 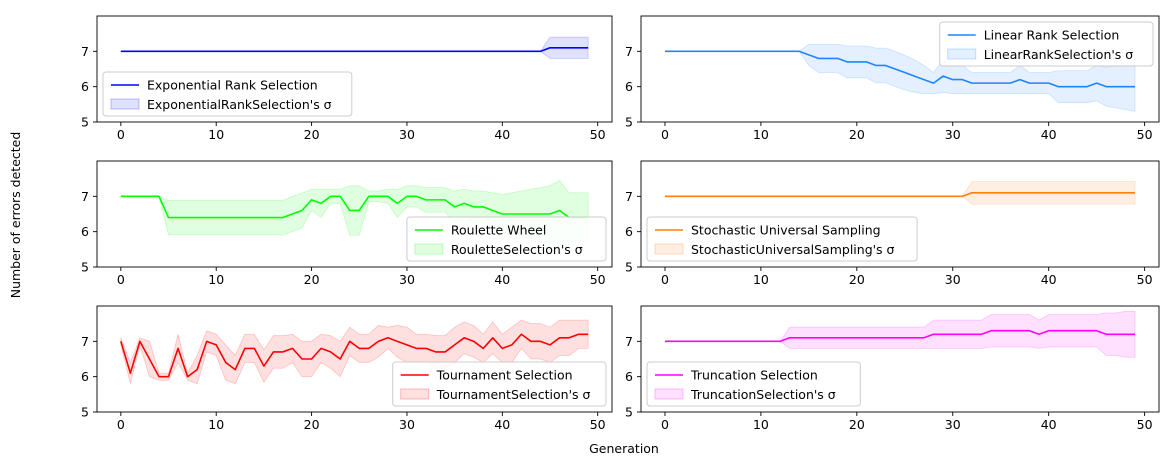 What do you see at coordinates (763, 394) in the screenshot?
I see `legend-band-label: TruncationSelection's σ` at bounding box center [763, 394].